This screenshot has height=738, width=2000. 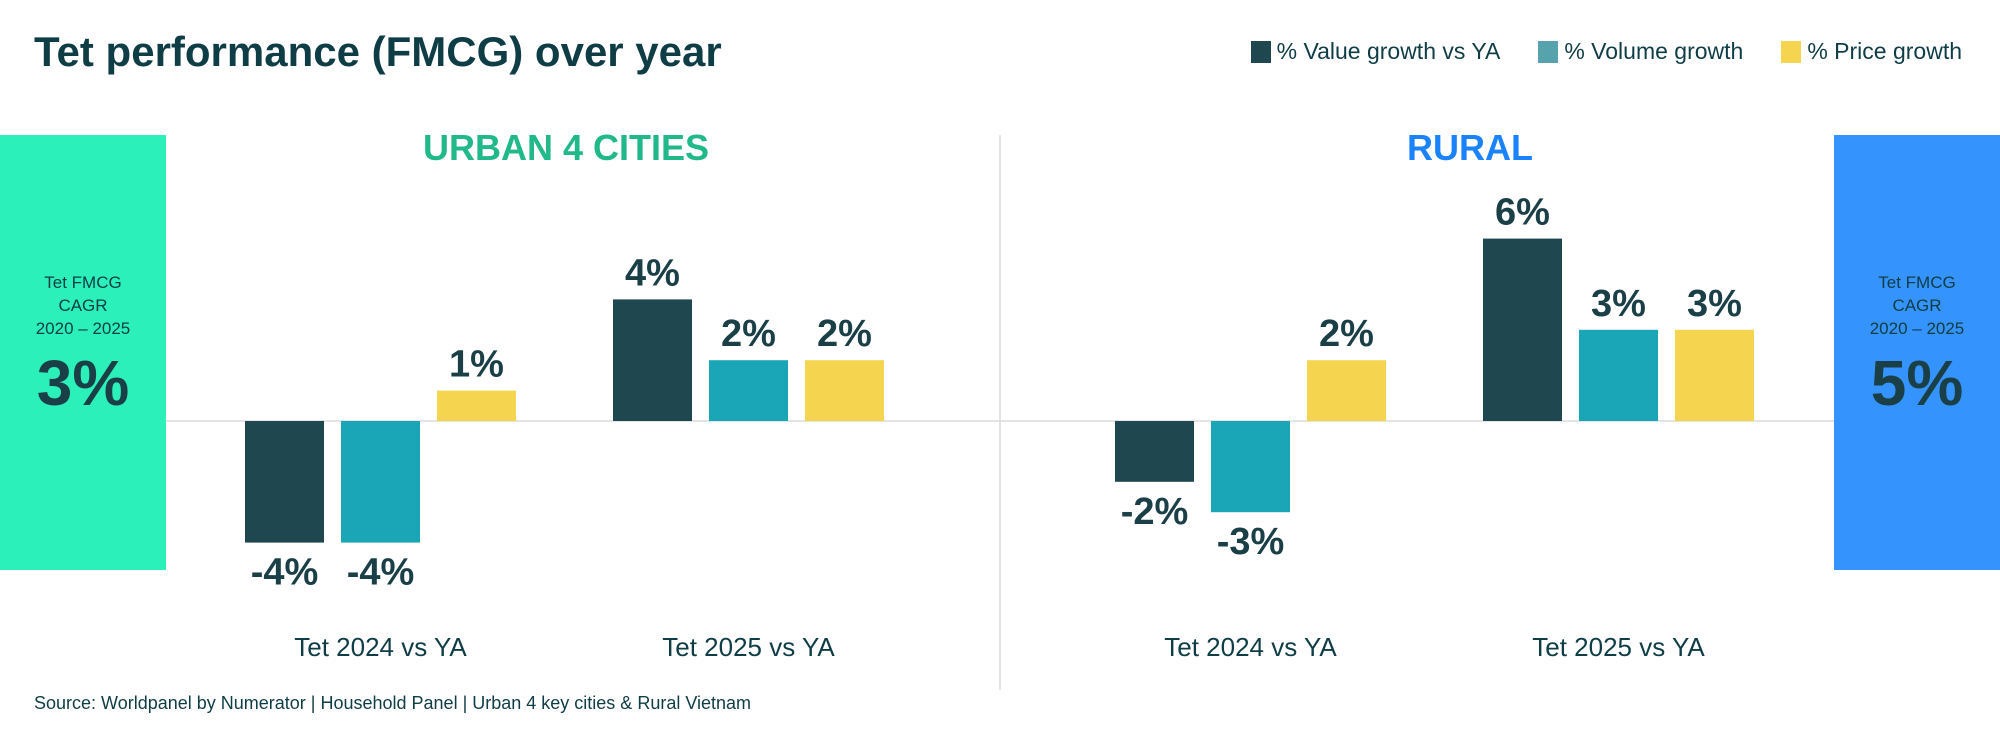 I want to click on data-label: -2%, so click(x=1155, y=512).